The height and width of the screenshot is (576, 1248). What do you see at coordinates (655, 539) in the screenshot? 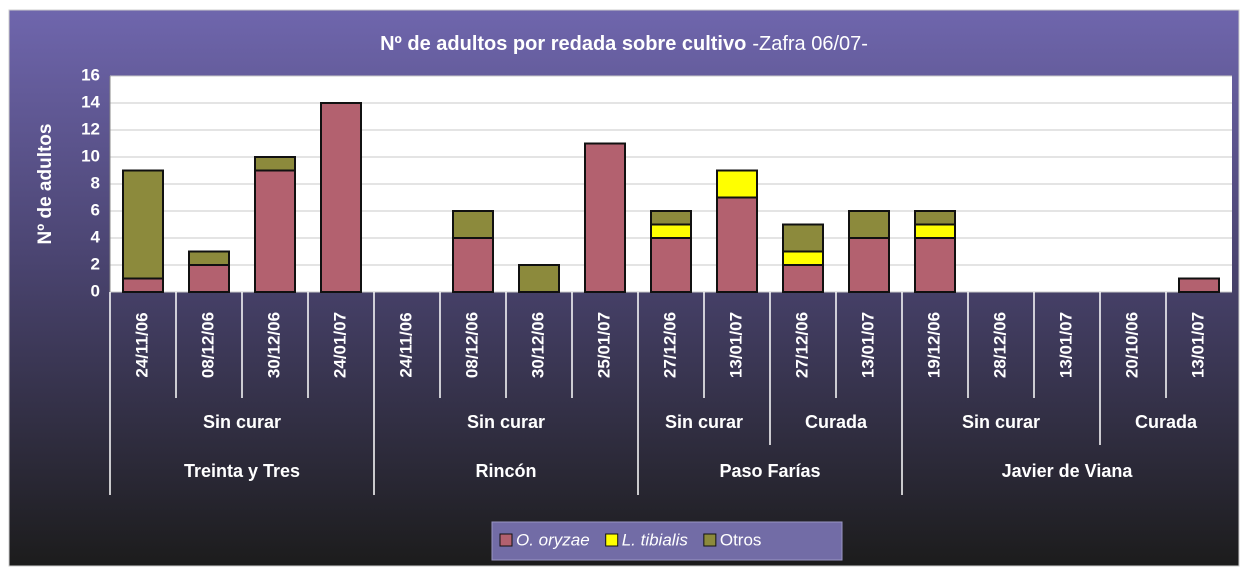
I see `legend-label: L. tibialis` at bounding box center [655, 539].